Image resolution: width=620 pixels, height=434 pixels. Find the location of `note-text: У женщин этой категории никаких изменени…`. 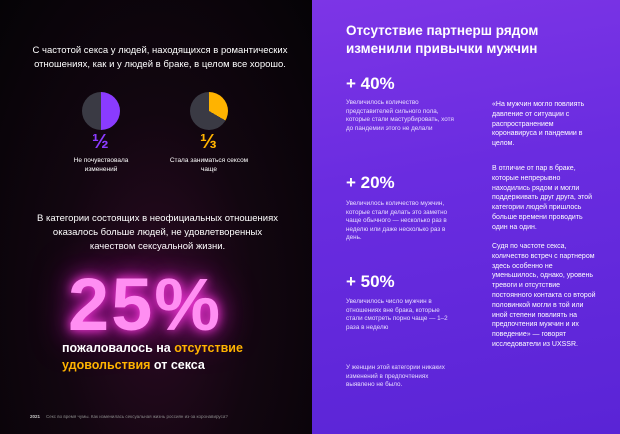

note-text: У женщин этой категории никаких изменени… is located at coordinates (395, 376).